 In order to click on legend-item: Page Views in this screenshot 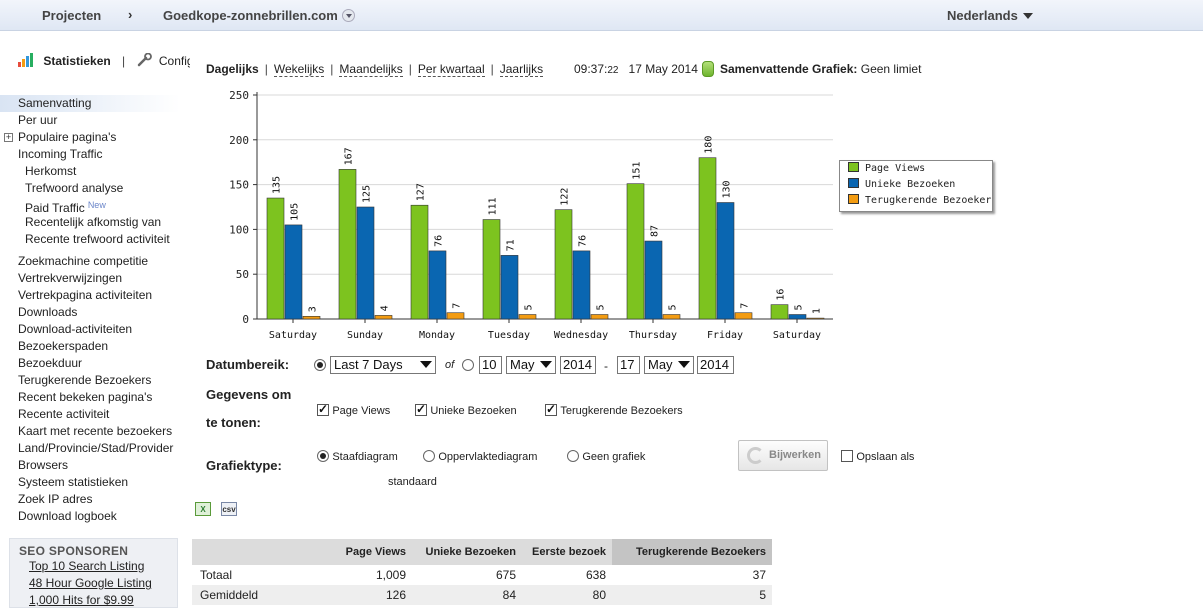, I will do `click(916, 169)`.